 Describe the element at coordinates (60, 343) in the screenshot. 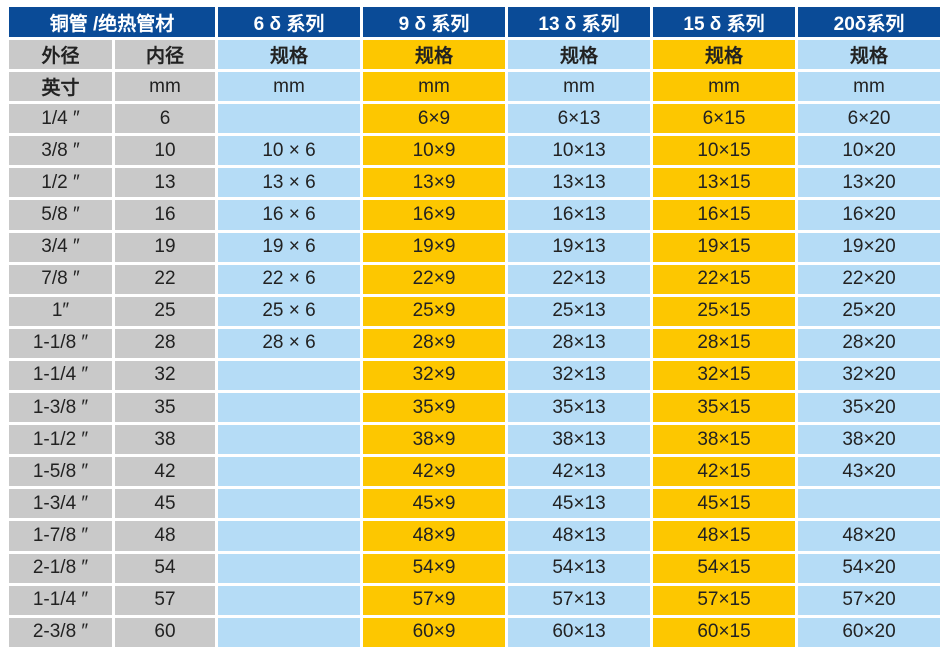

I see `outer-diameter-cell: 1-1/8 ″` at that location.